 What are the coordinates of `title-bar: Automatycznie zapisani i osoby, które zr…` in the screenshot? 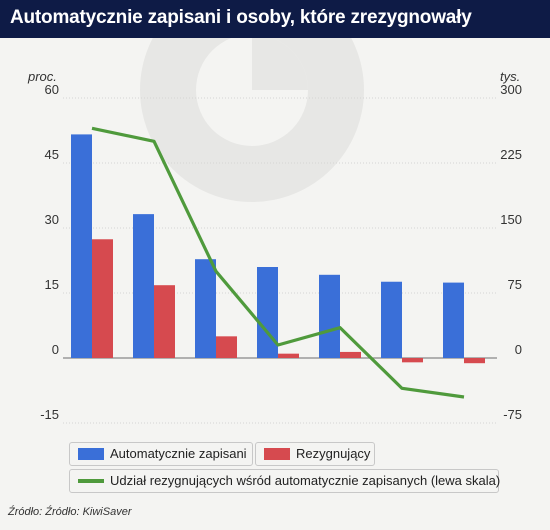 It's located at (275, 19).